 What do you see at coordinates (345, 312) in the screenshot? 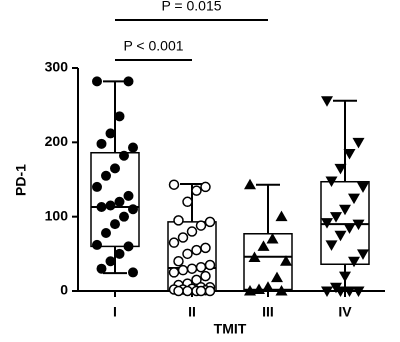
I see `x-tick-label: IV` at bounding box center [345, 312].